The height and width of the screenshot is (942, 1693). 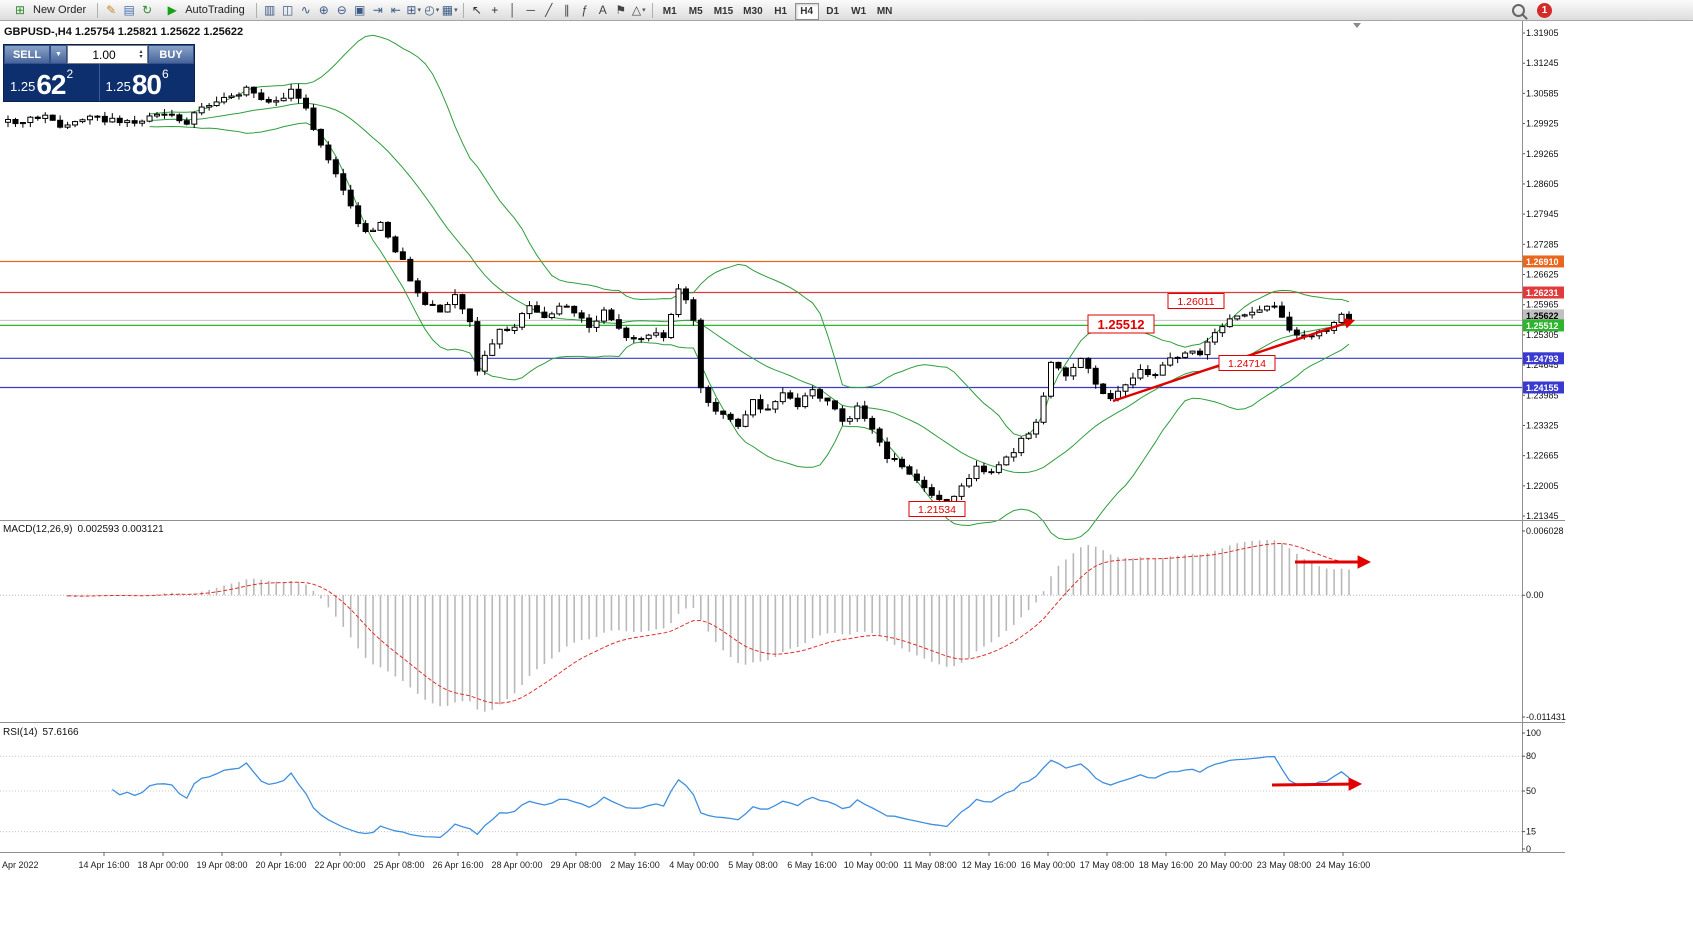 What do you see at coordinates (1357, 25) in the screenshot?
I see `chart-shift-marker` at bounding box center [1357, 25].